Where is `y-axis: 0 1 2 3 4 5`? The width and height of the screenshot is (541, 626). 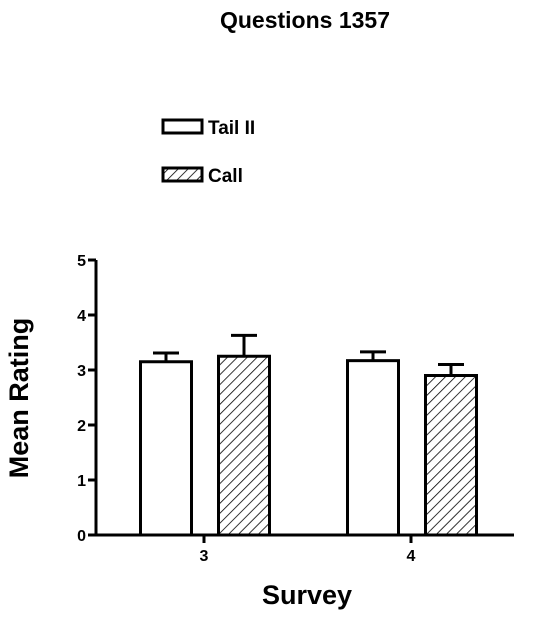
y-axis: 0 1 2 3 4 5 is located at coordinates (87, 399).